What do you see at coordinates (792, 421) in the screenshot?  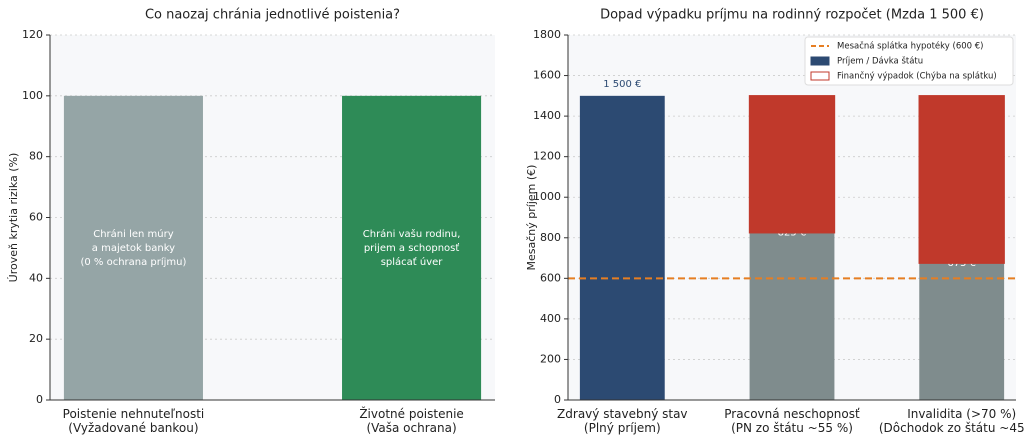 I see `x-tick-label: Pracovná neschopnosť (PN zo štátu ~55 %)` at bounding box center [792, 421].